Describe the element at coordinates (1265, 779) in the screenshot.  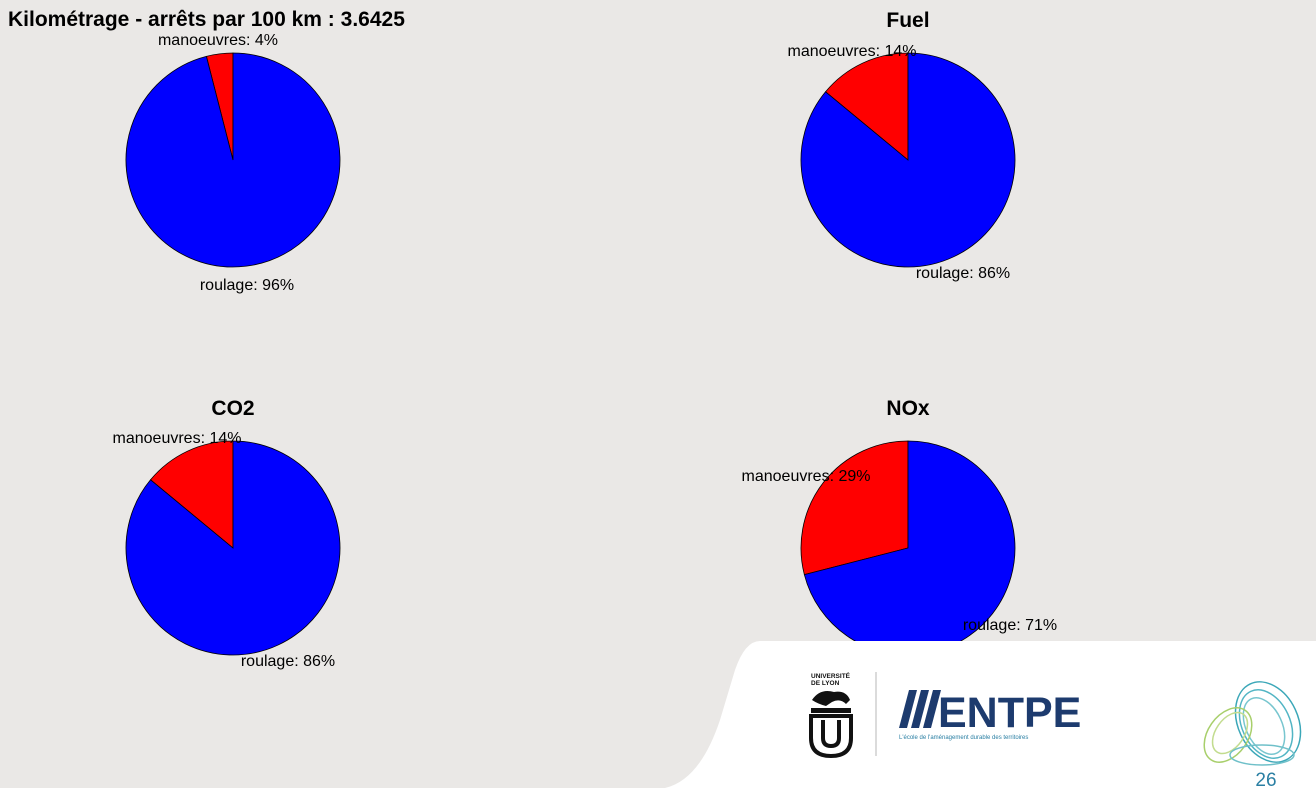
I see `page-number: 26` at that location.